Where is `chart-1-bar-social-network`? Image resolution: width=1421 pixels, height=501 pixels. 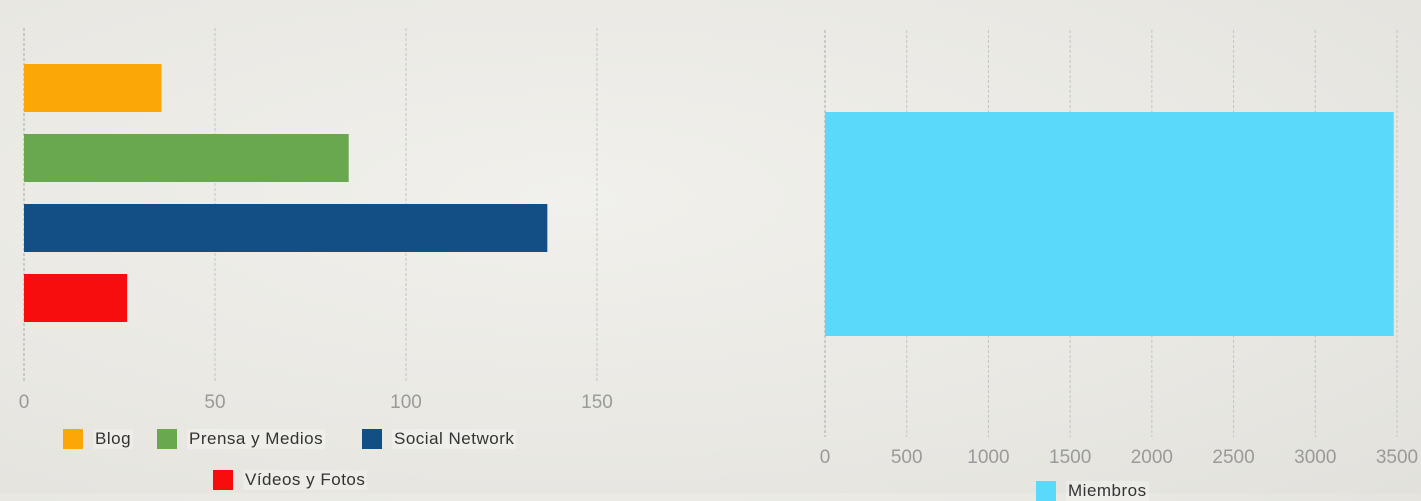
chart-1-bar-social-network is located at coordinates (286, 228).